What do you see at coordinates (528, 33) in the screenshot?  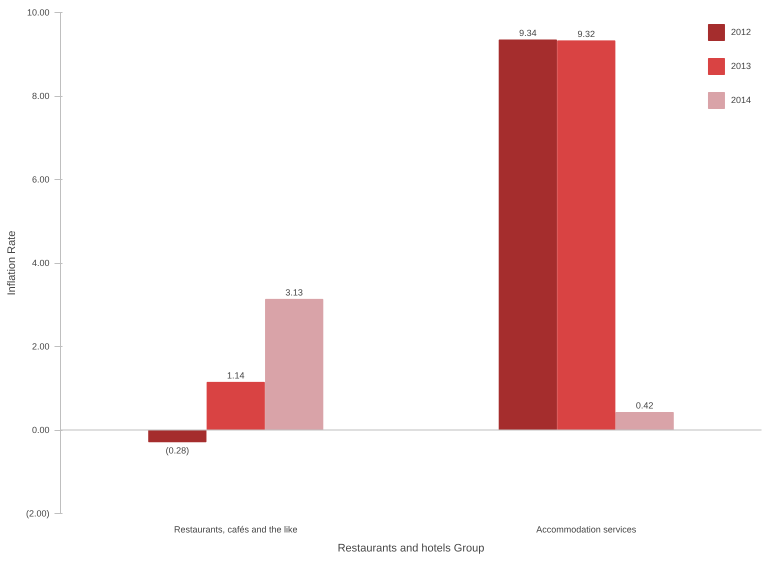 I see `data-label: 9.34` at bounding box center [528, 33].